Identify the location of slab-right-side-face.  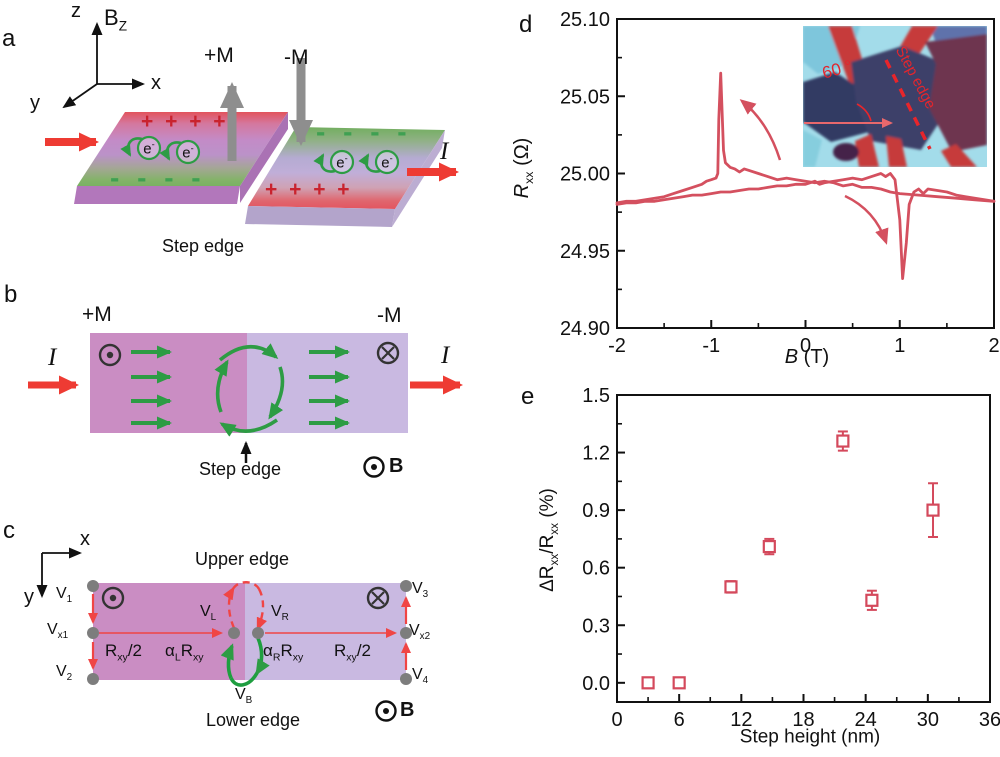
(320, 216).